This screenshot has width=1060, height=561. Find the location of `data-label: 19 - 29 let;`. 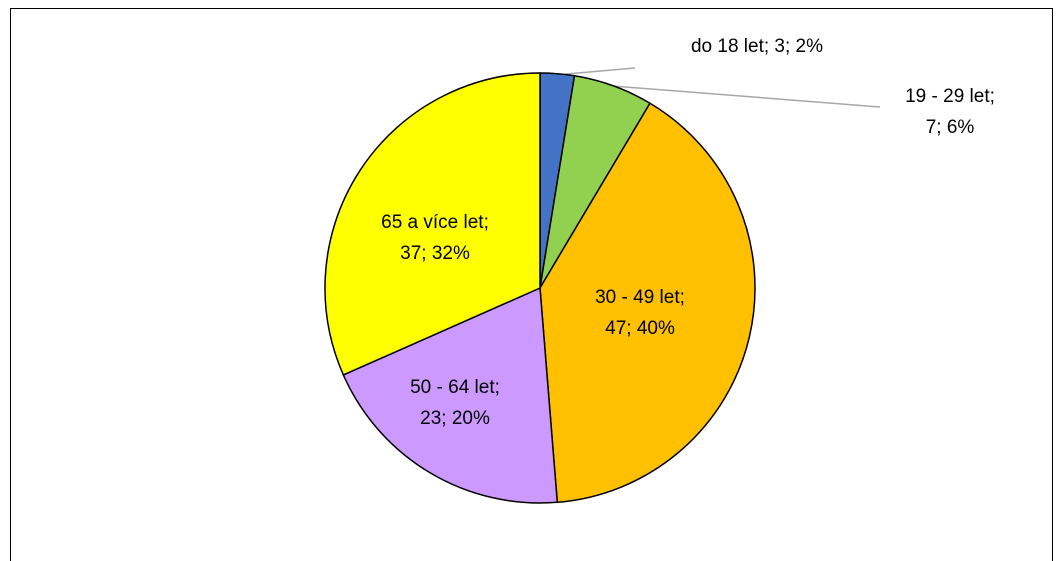

data-label: 19 - 29 let; is located at coordinates (950, 96).